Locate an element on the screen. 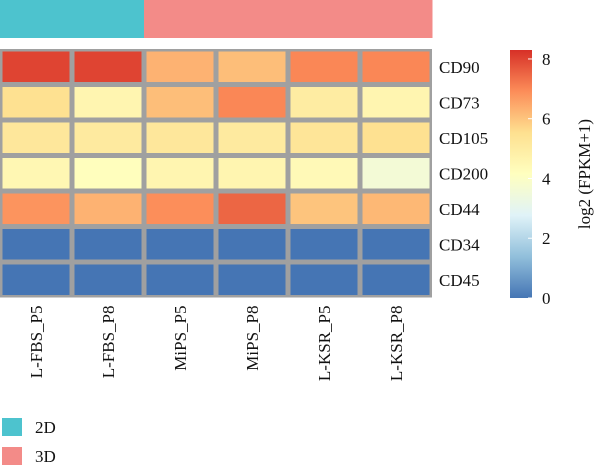  column-label: L-FBS_P5 is located at coordinates (36, 342).